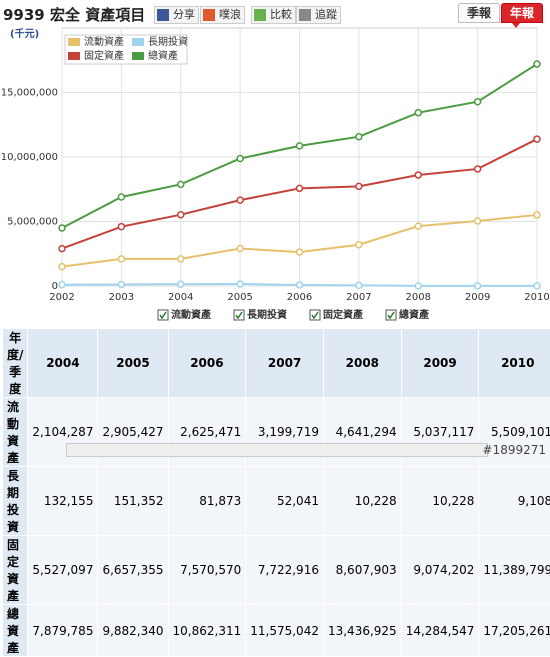 The image size is (550, 657). Describe the element at coordinates (362, 363) in the screenshot. I see `table-cell: 2008` at that location.